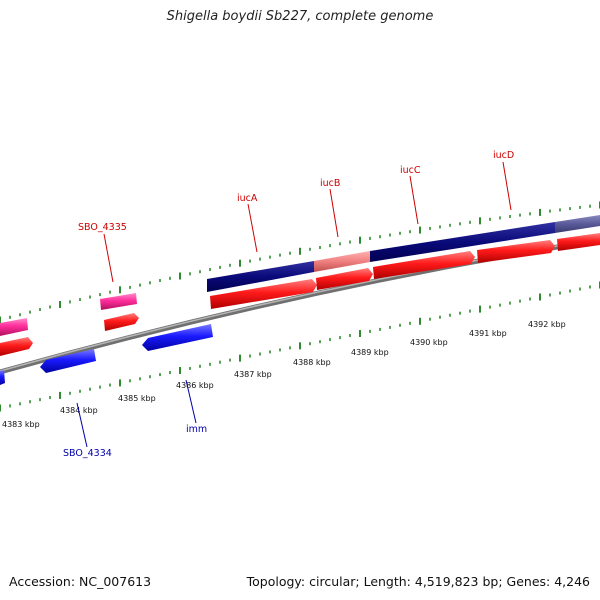  Describe the element at coordinates (370, 352) in the screenshot. I see `kbp-label: 4389 kbp` at that location.